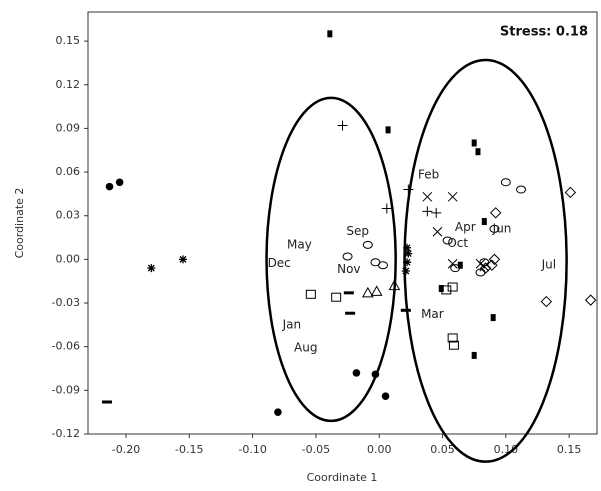 The height and width of the screenshot is (491, 601). I want to click on month-label: Apr, so click(465, 227).